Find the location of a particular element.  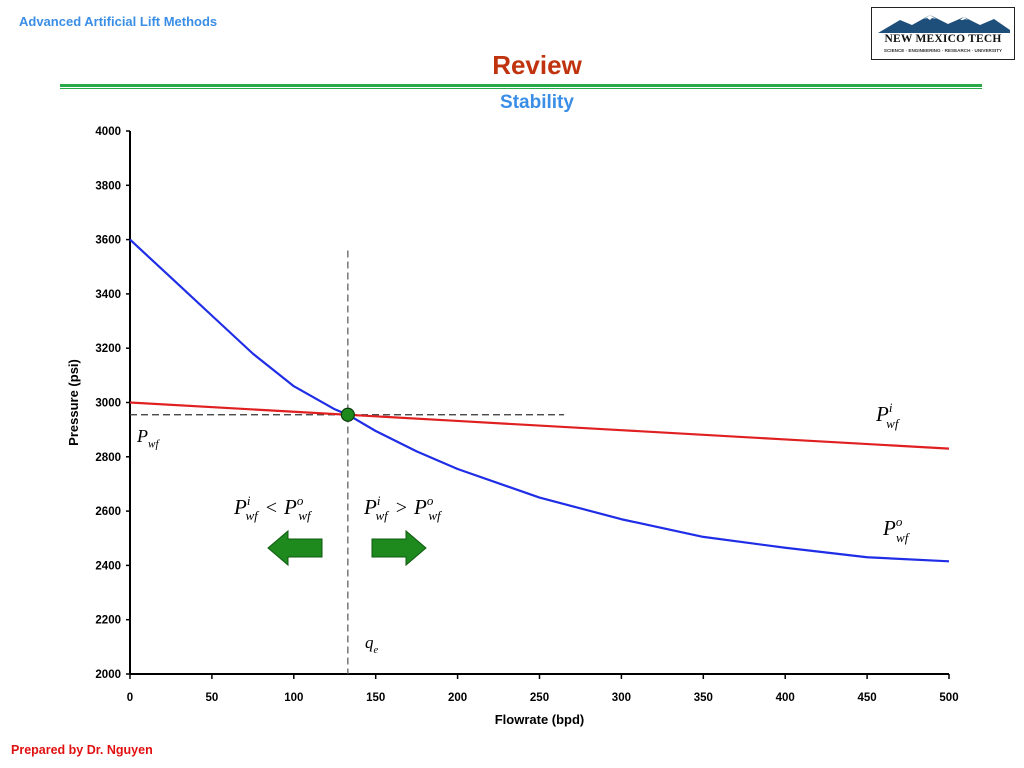

y-tick-label: 2000 is located at coordinates (108, 675).